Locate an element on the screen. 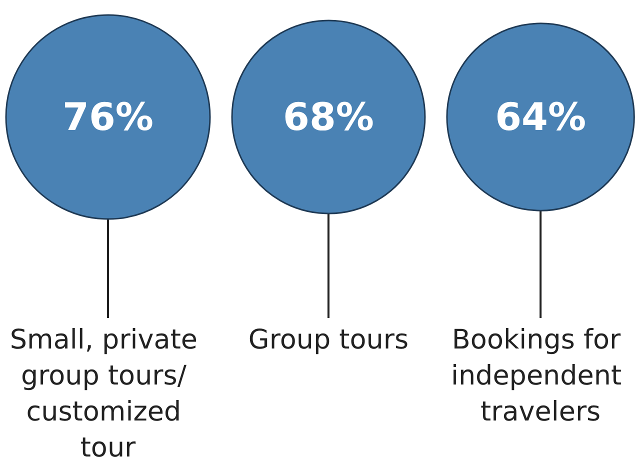  data-label: 68% is located at coordinates (328, 117).